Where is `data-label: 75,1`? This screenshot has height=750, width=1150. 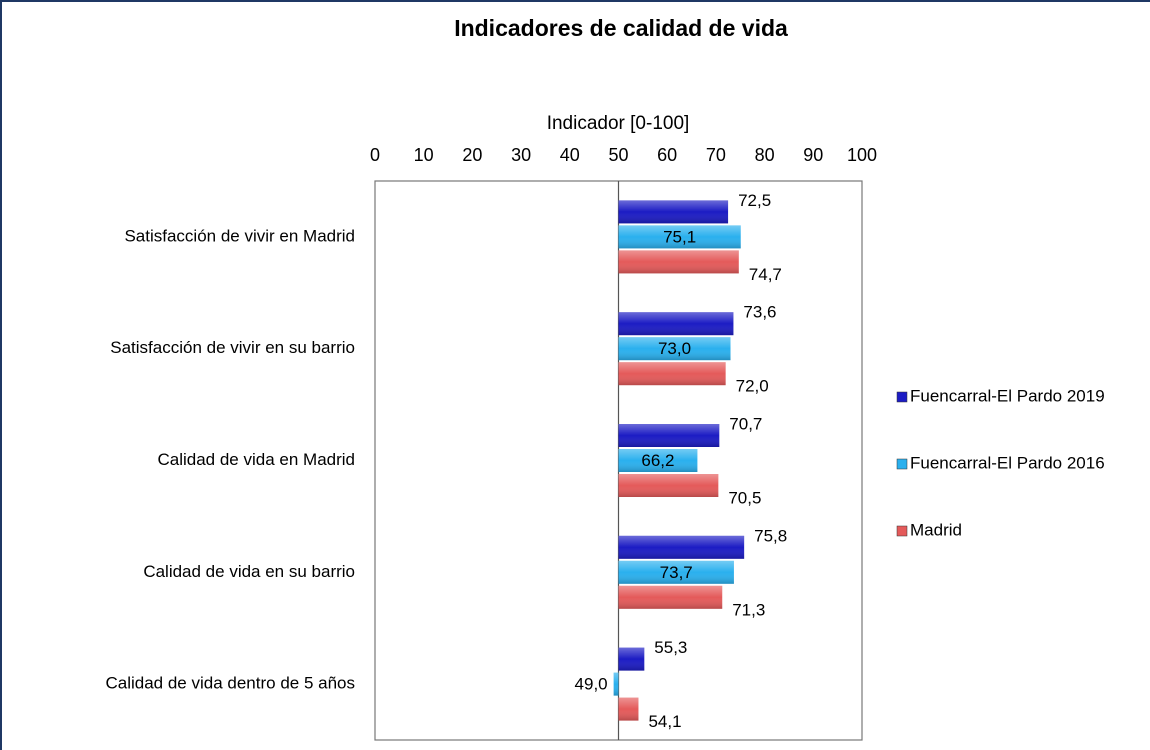 data-label: 75,1 is located at coordinates (679, 236).